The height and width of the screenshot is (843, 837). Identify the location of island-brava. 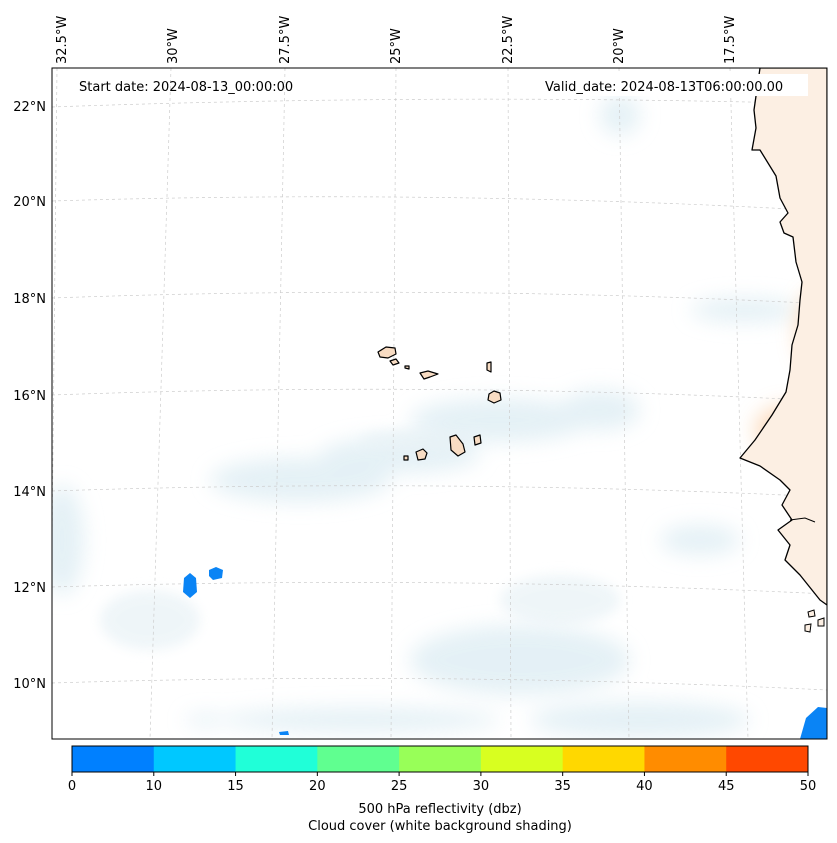
(406, 458).